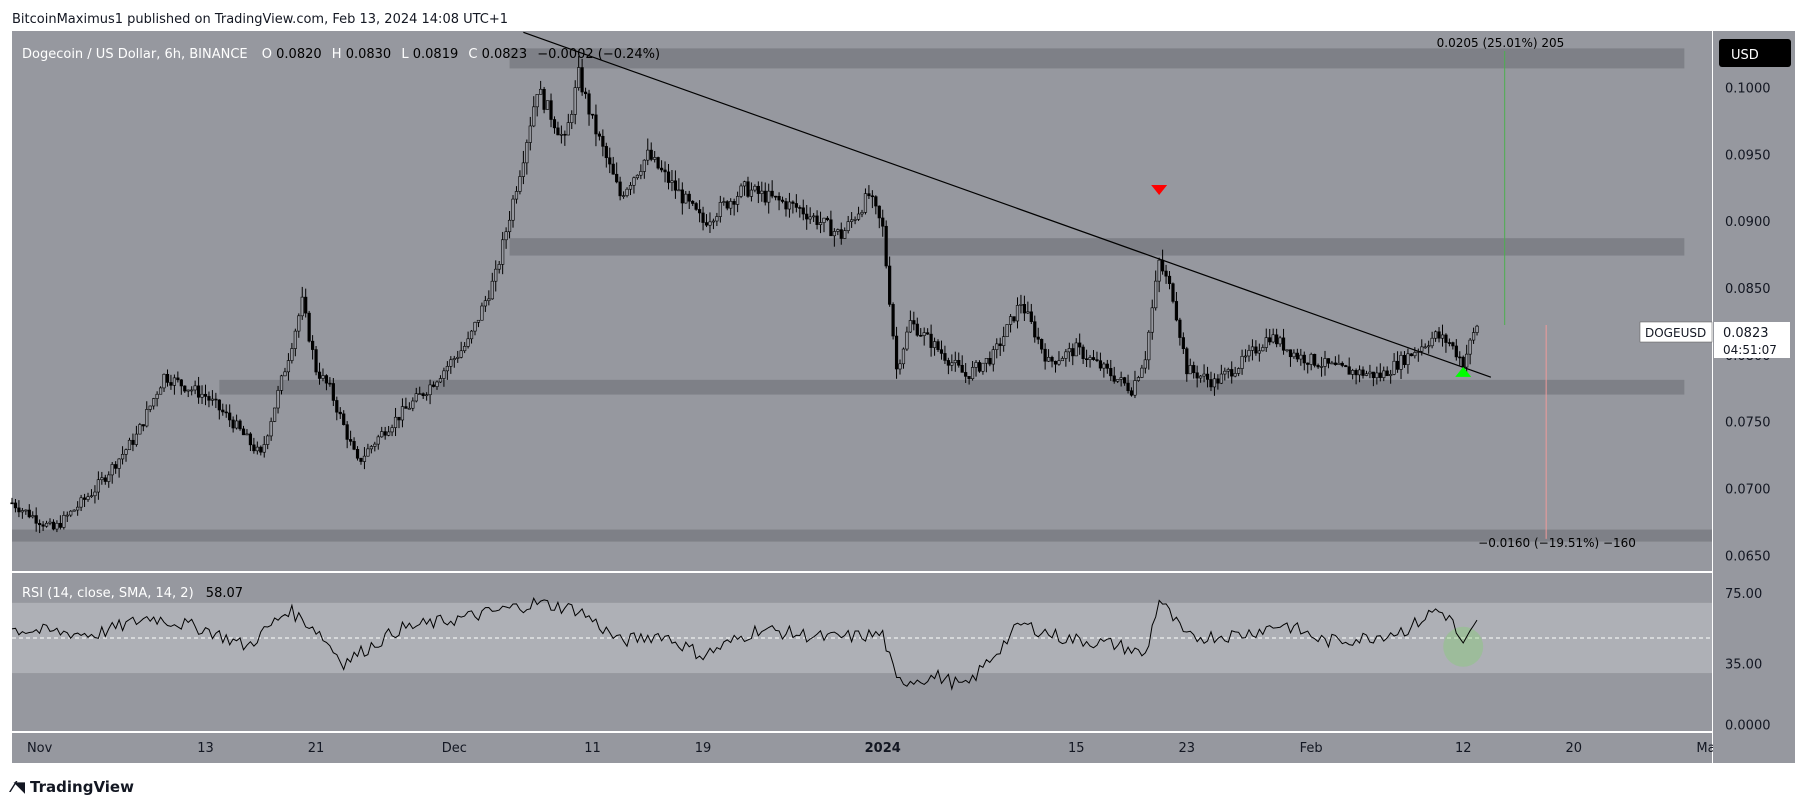 This screenshot has width=1807, height=809. Describe the element at coordinates (1574, 748) in the screenshot. I see `x-tick-label: 20` at that location.